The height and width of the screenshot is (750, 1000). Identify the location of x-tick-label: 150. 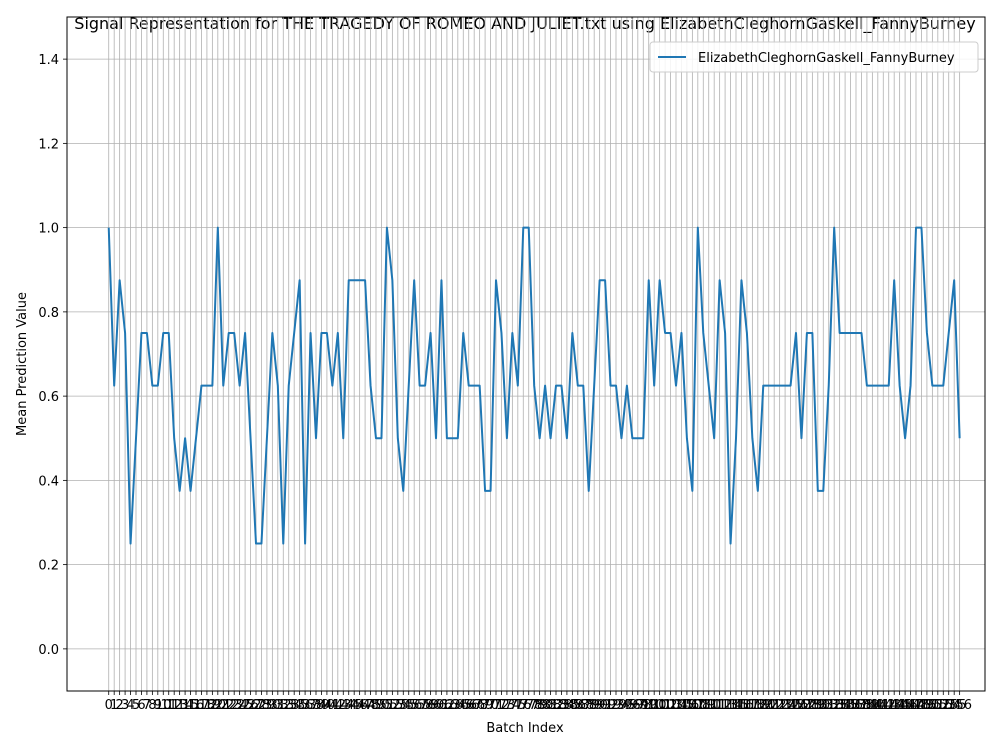
(926, 705).